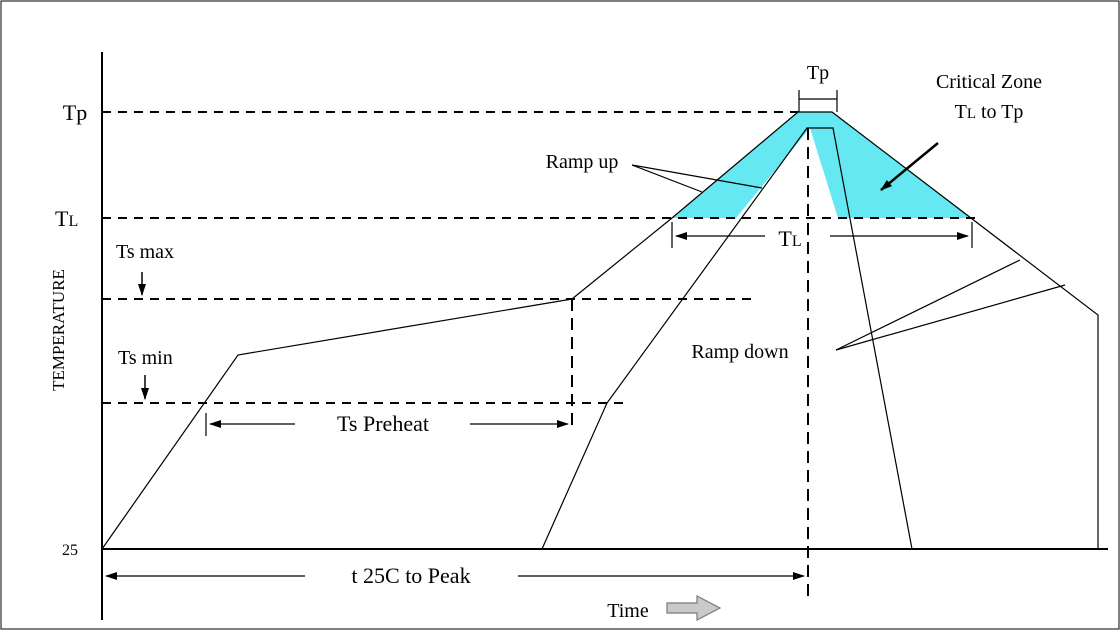 The width and height of the screenshot is (1120, 630). What do you see at coordinates (989, 112) in the screenshot?
I see `critical-zone-label-line2: TL to Tp` at bounding box center [989, 112].